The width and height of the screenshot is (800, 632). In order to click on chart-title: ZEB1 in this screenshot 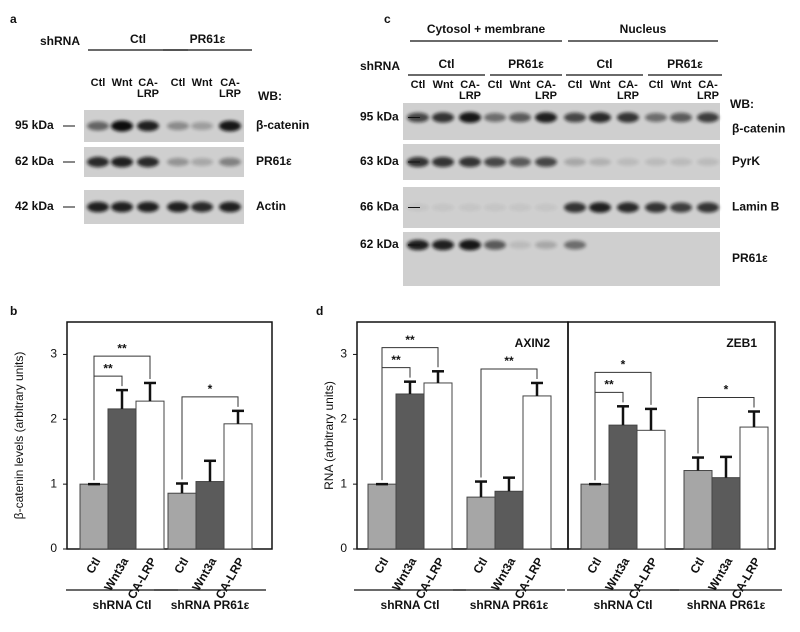, I will do `click(741, 343)`.